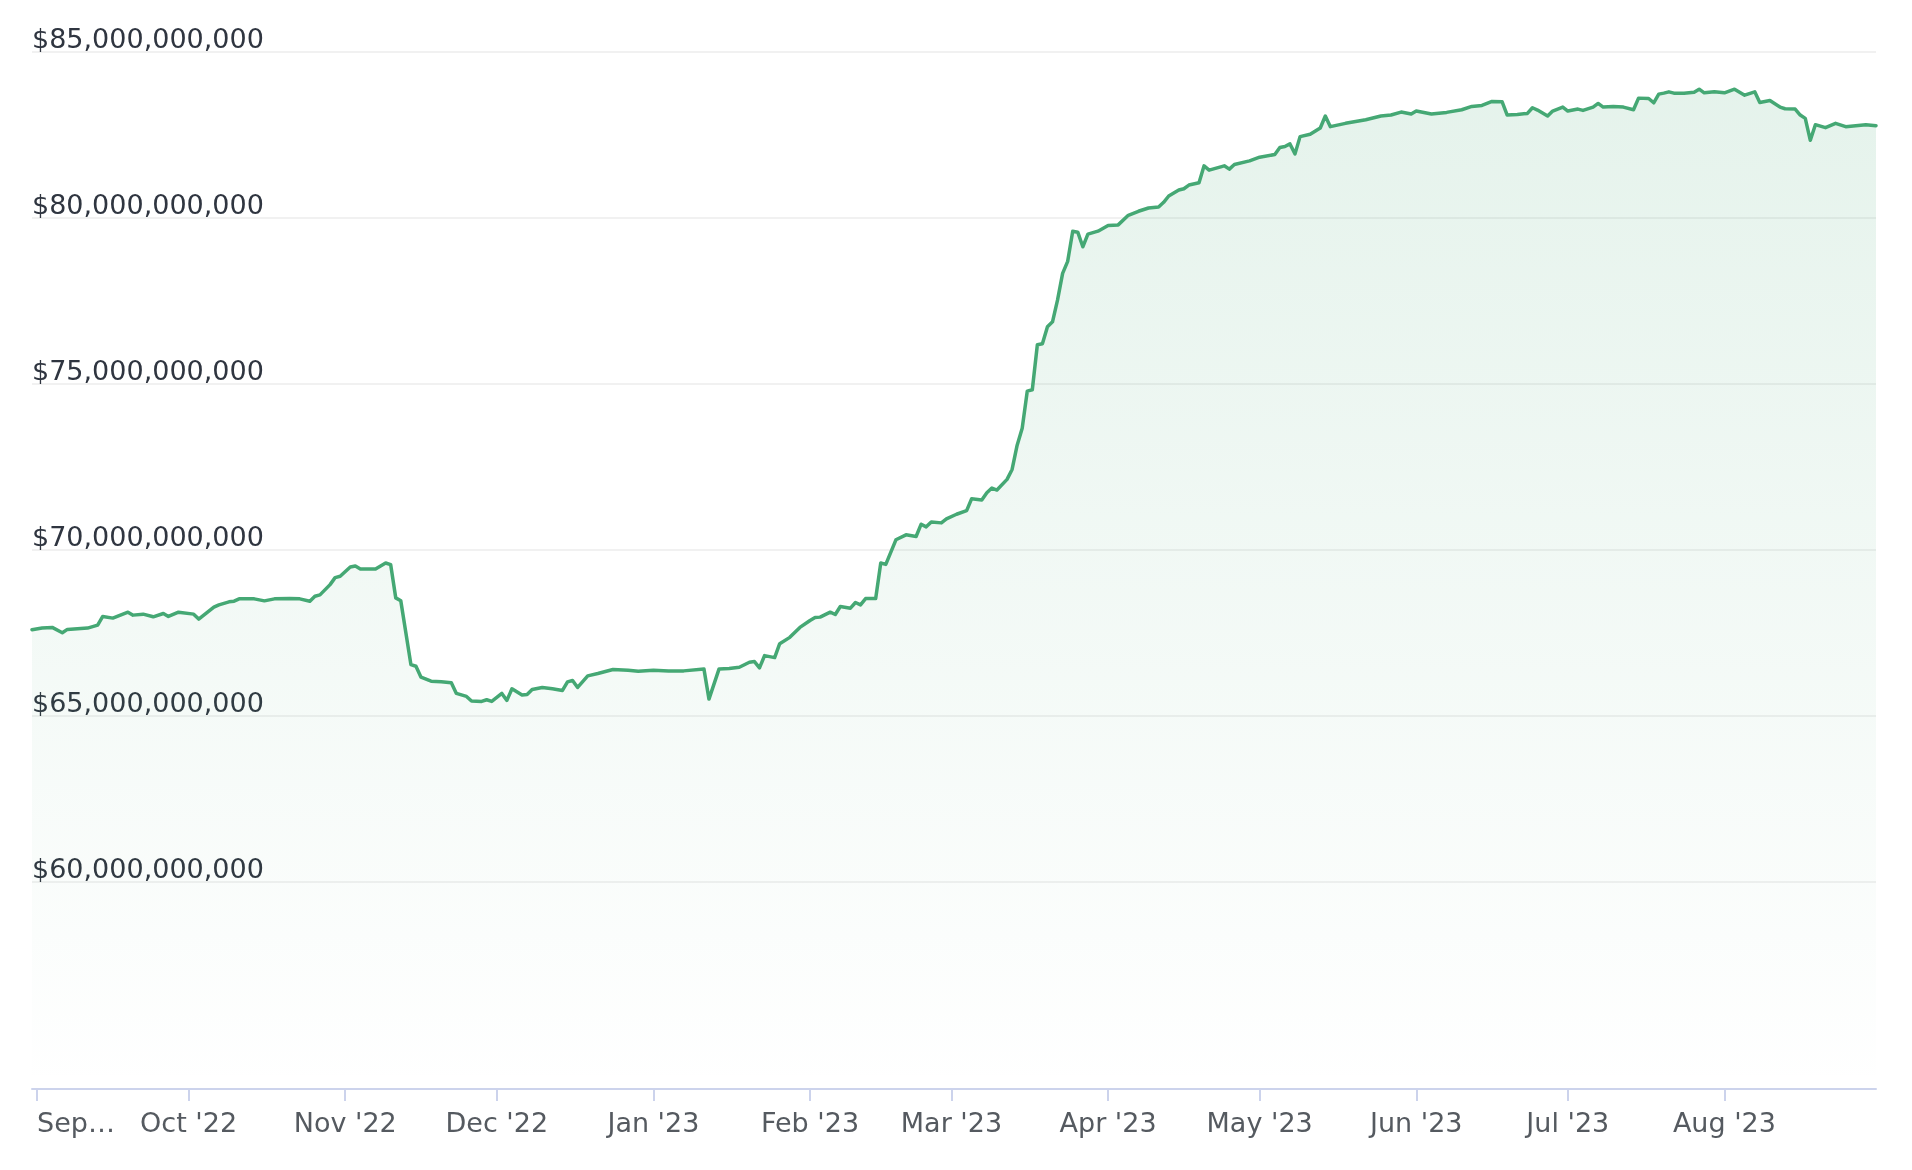  What do you see at coordinates (148, 38) in the screenshot?
I see `y-tick-label: $85,000,000,000` at bounding box center [148, 38].